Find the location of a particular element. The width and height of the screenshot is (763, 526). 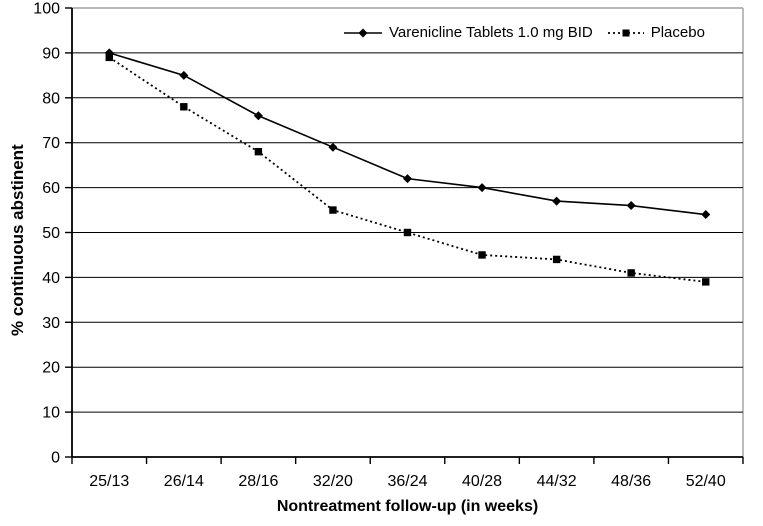

legend-item-varenicline: Varenicline Tablets 1.0 mg BID is located at coordinates (468, 32).